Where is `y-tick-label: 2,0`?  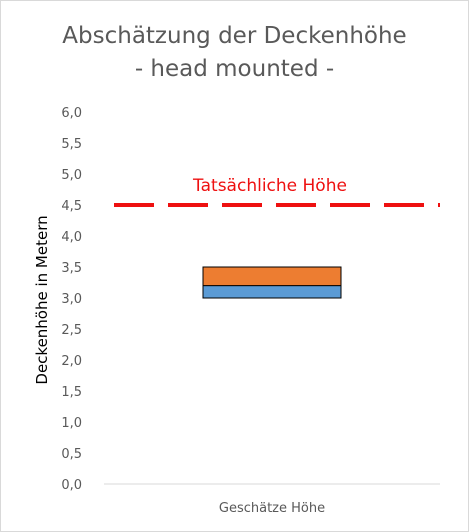 y-tick-label: 2,0 is located at coordinates (71, 361).